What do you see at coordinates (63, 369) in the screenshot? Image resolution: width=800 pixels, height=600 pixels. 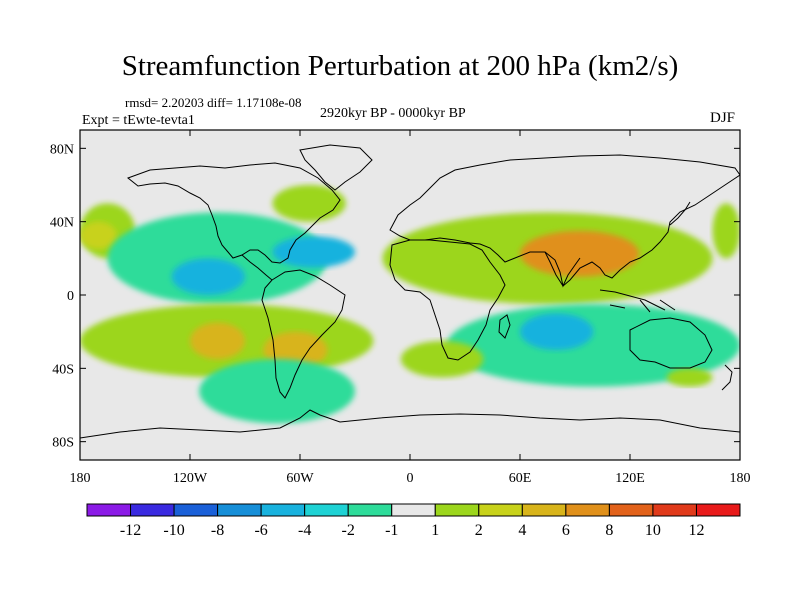 I see `y-tick-label: 40S` at bounding box center [63, 369].